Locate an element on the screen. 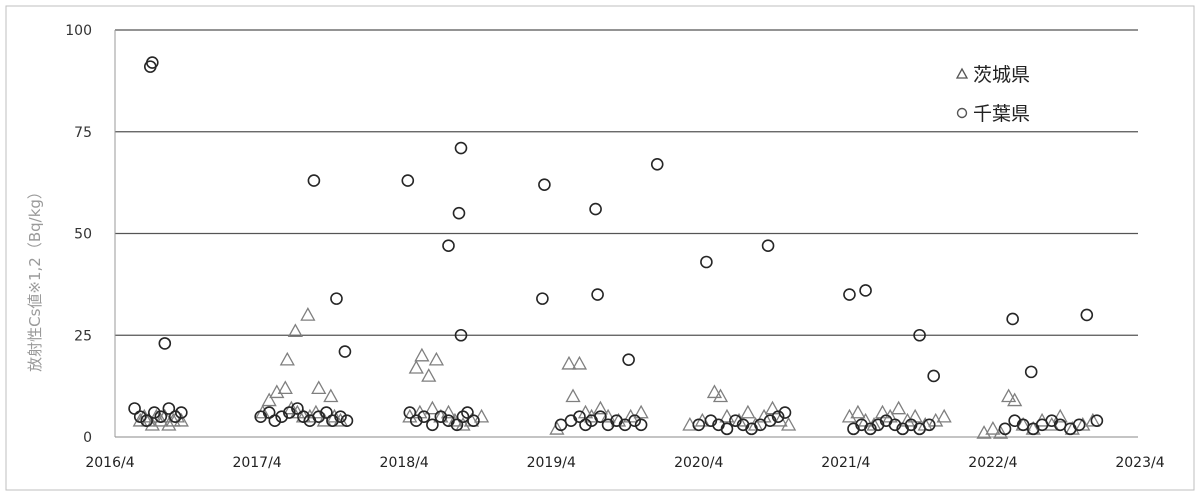 This screenshot has height=504, width=1200. x-tick-label: 2021/4 is located at coordinates (845, 463).